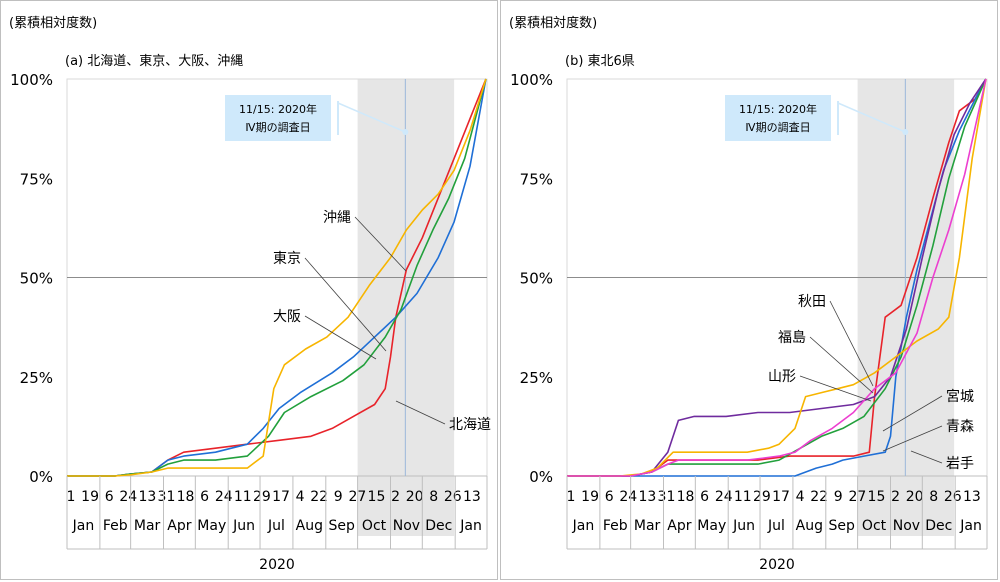  Describe the element at coordinates (453, 497) in the screenshot. I see `x-day-tick: 26` at that location.